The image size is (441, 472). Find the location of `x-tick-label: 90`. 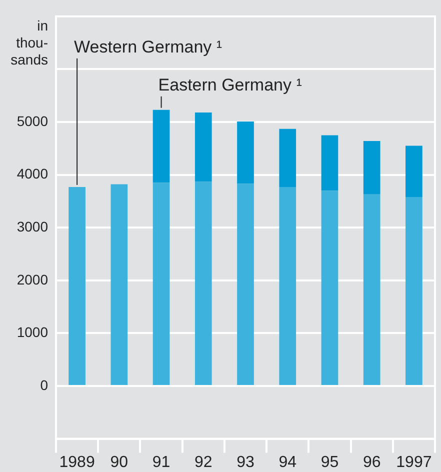

x-tick-label: 90 is located at coordinates (119, 462).